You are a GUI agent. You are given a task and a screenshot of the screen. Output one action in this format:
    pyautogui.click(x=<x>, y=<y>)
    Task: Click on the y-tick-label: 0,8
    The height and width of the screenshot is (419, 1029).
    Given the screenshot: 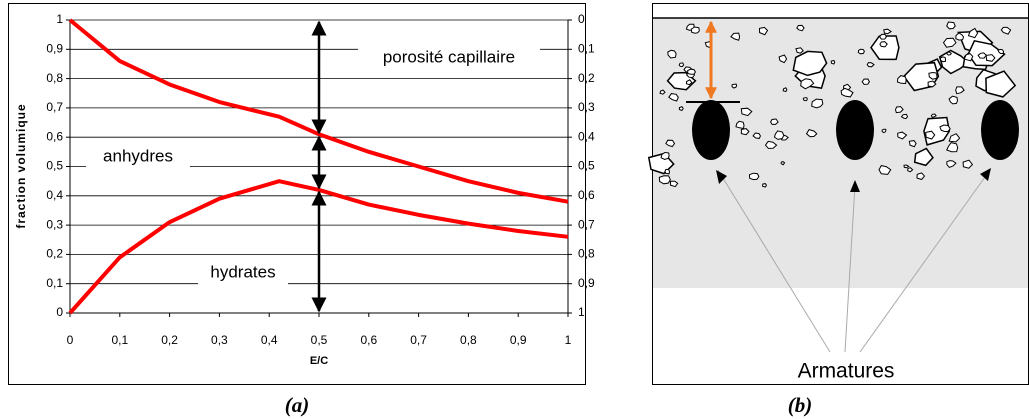 What is the action you would take?
    pyautogui.click(x=54, y=78)
    